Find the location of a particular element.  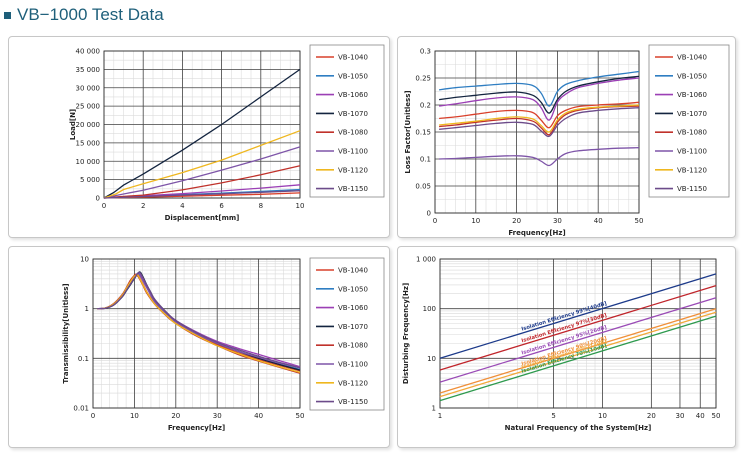

series-line-isolation-efficiency-90-20db is located at coordinates (578, 351).